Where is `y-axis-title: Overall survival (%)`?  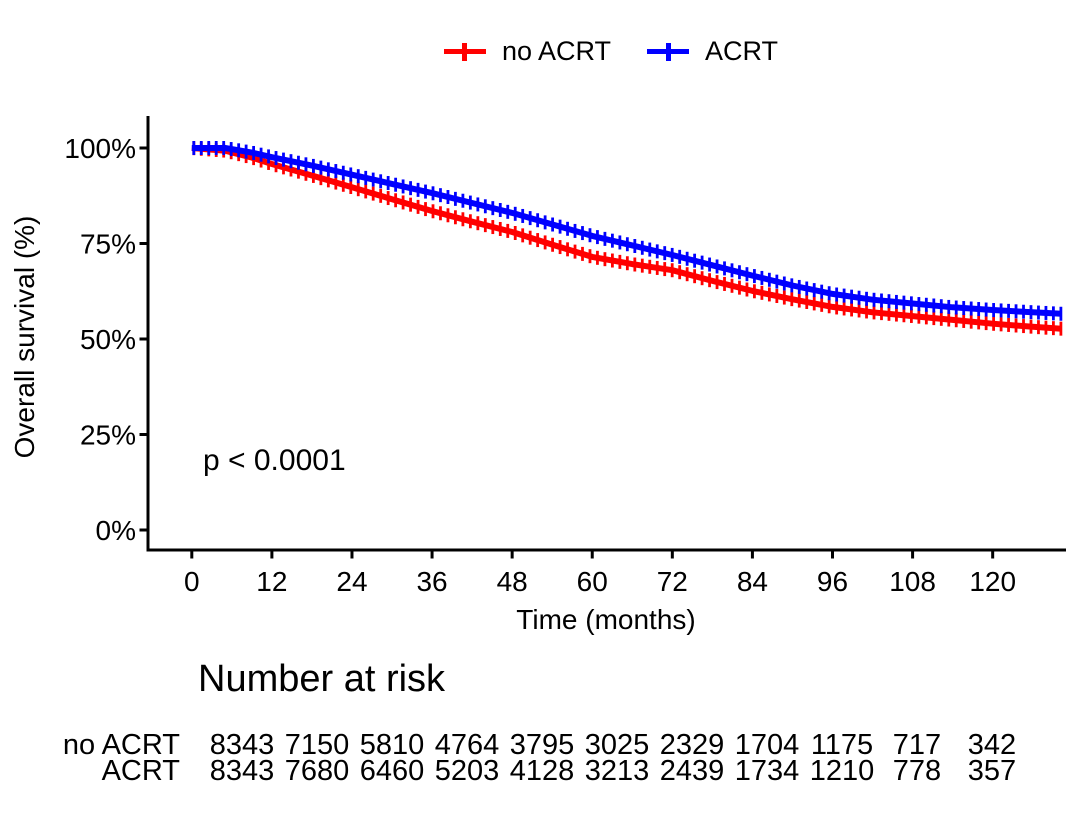 y-axis-title: Overall survival (%) is located at coordinates (24, 337).